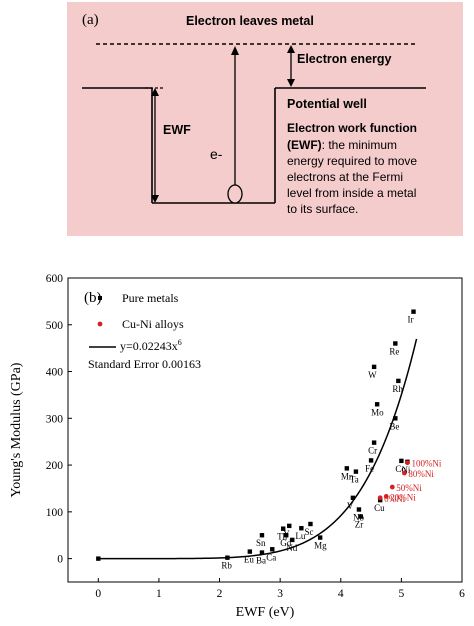 Image resolution: width=474 pixels, height=626 pixels. What do you see at coordinates (402, 594) in the screenshot?
I see `x-tick-label: 5` at bounding box center [402, 594].